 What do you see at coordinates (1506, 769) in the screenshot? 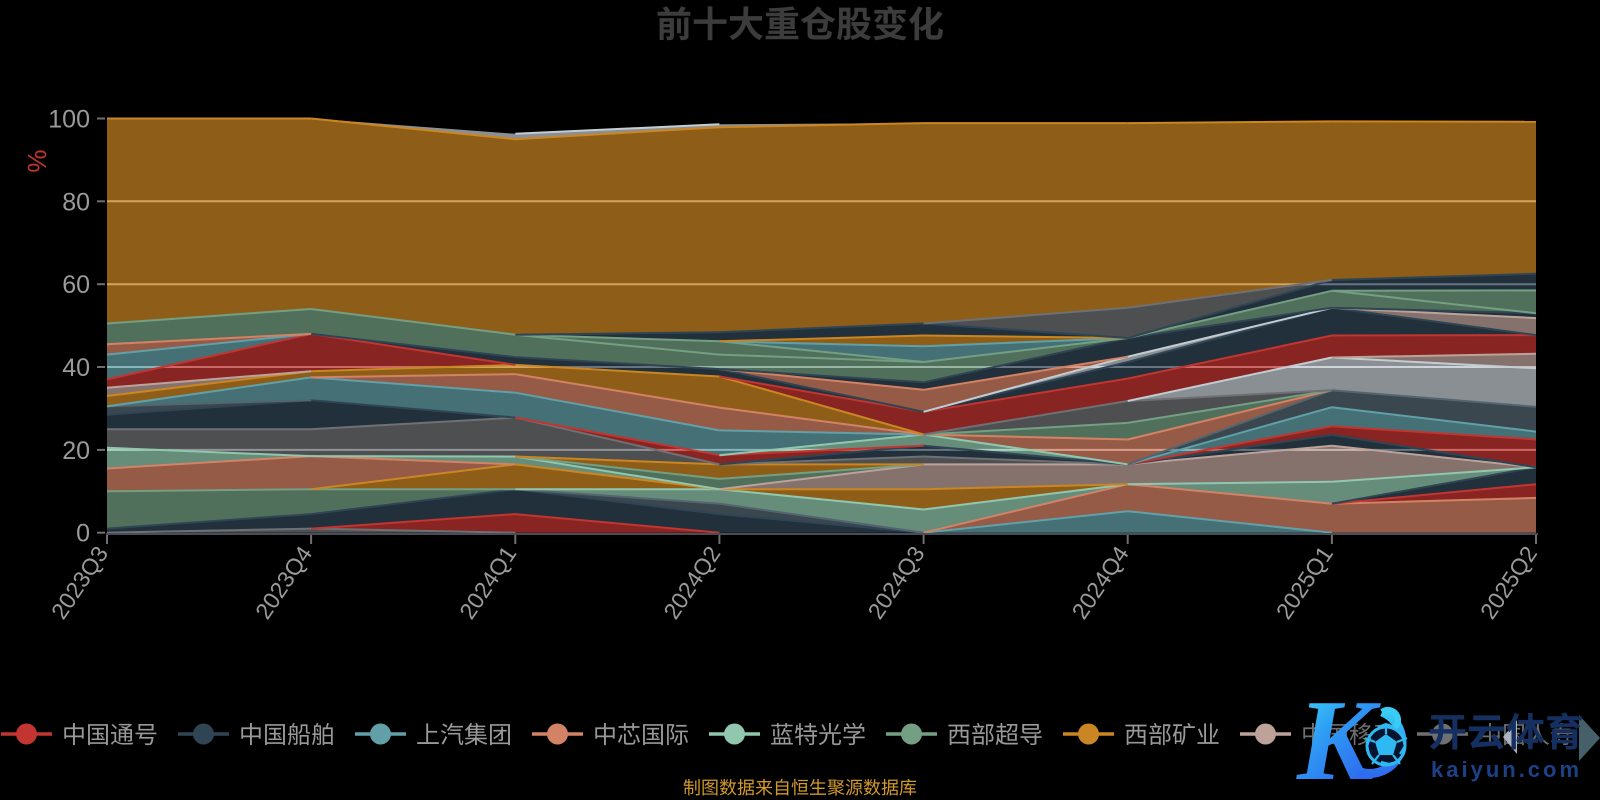
I see `svg-text: kaiyun.com` at bounding box center [1506, 769].